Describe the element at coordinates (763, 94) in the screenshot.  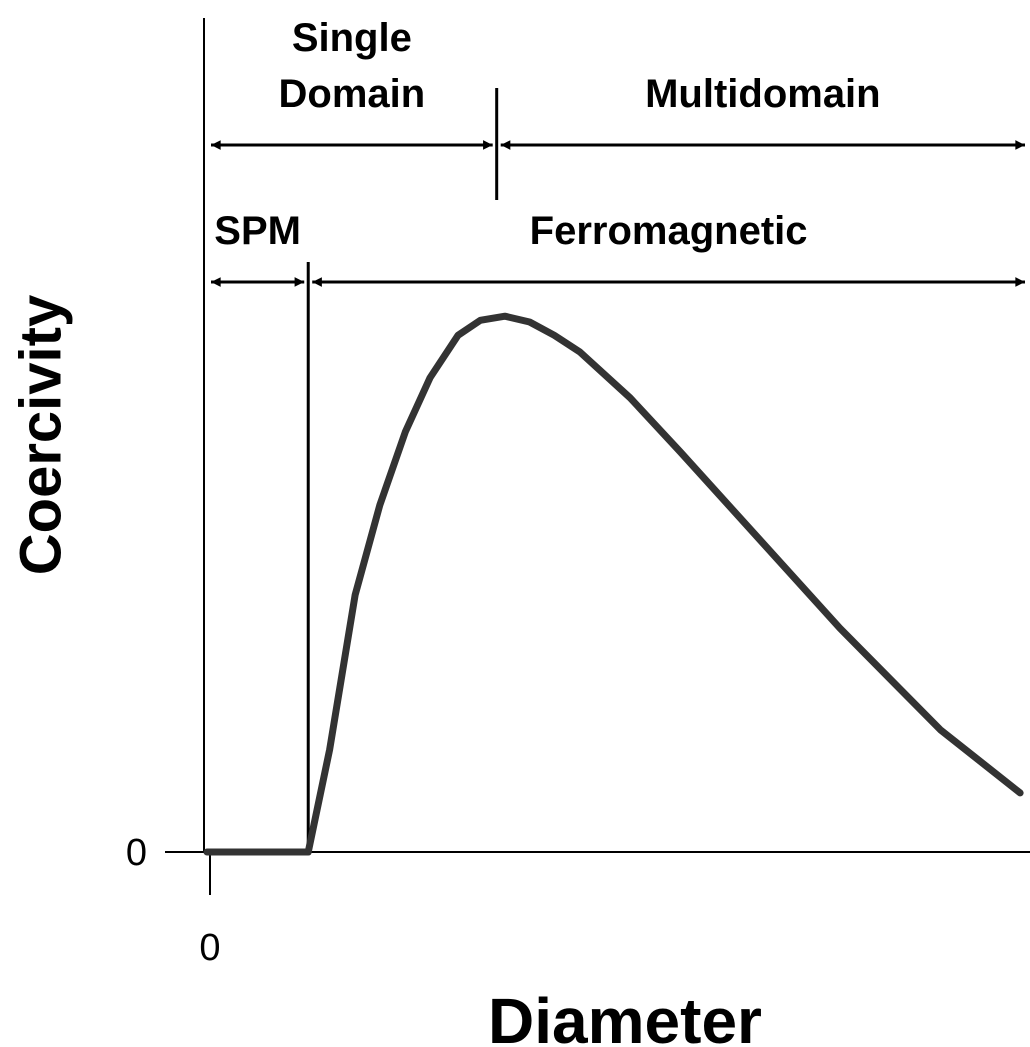
I see `region-label: Multidomain` at that location.